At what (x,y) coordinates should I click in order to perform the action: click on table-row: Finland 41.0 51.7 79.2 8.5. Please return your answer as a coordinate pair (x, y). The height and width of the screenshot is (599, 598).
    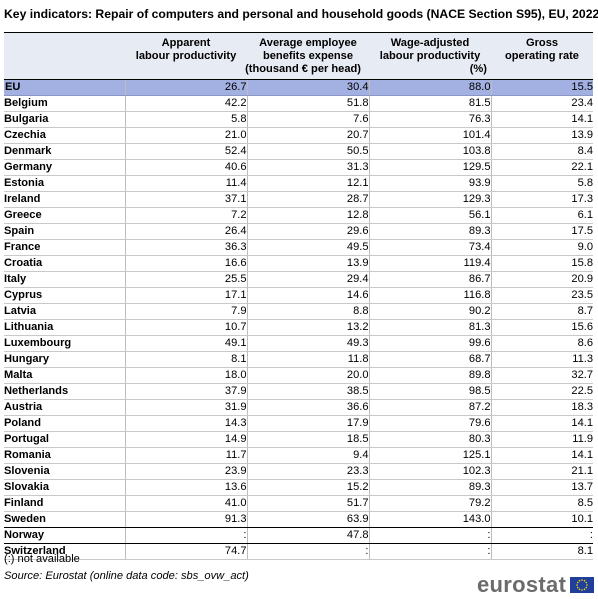
    Looking at the image, I should click on (298, 503).